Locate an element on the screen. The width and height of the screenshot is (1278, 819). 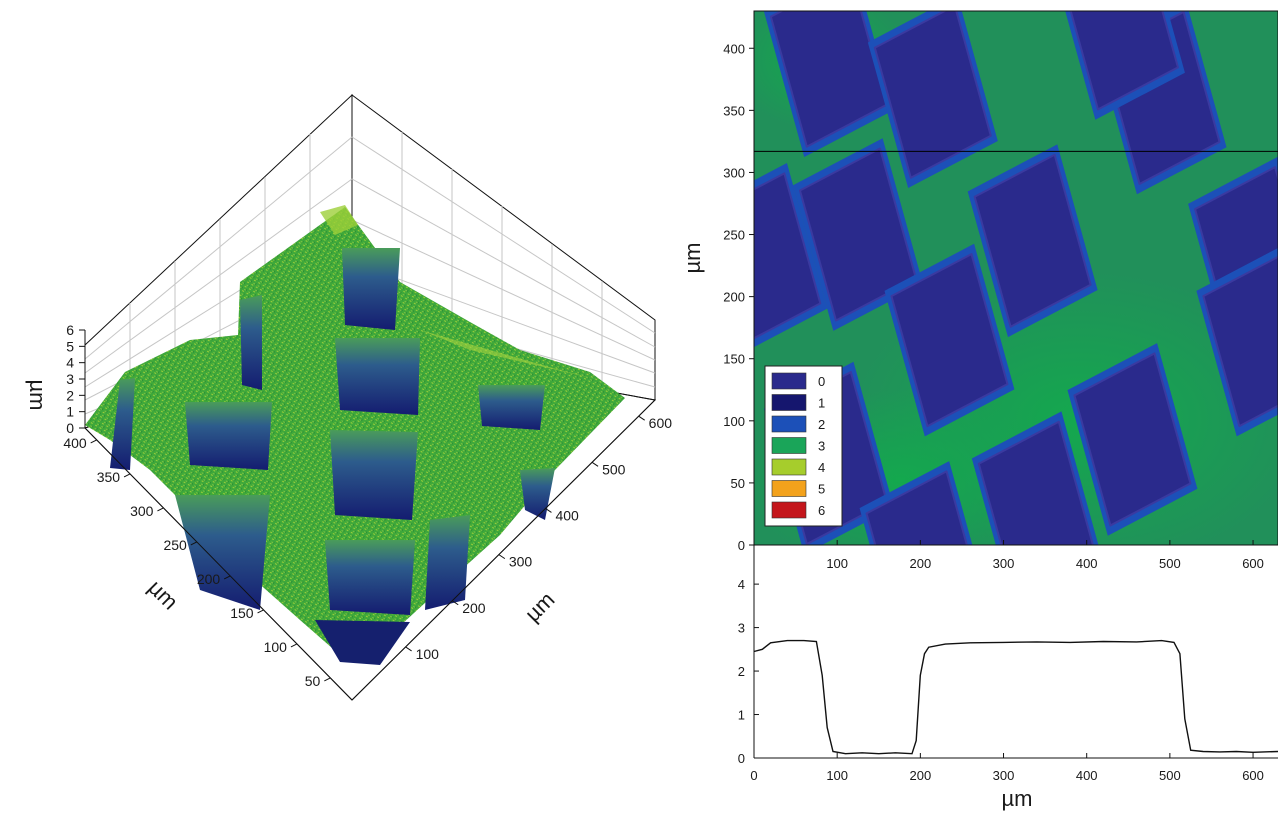
y-tick-label: 250 is located at coordinates (175, 545).